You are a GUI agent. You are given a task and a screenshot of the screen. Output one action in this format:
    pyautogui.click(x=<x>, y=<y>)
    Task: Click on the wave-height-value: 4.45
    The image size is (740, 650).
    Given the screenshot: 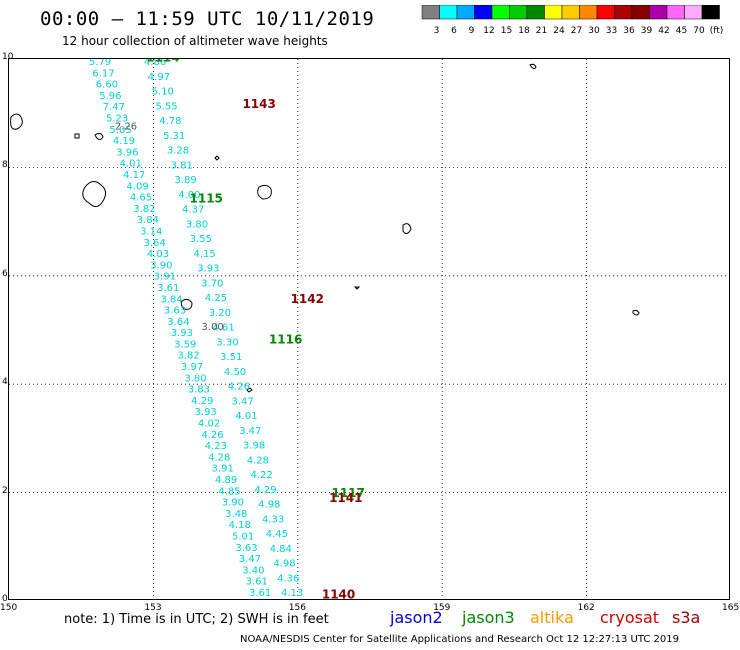 What is the action you would take?
    pyautogui.click(x=277, y=534)
    